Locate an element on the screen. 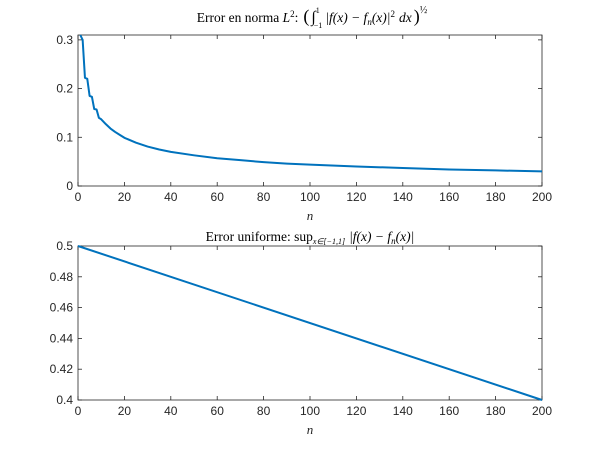 The width and height of the screenshot is (600, 450). title-2-sup: sup is located at coordinates (303, 236).